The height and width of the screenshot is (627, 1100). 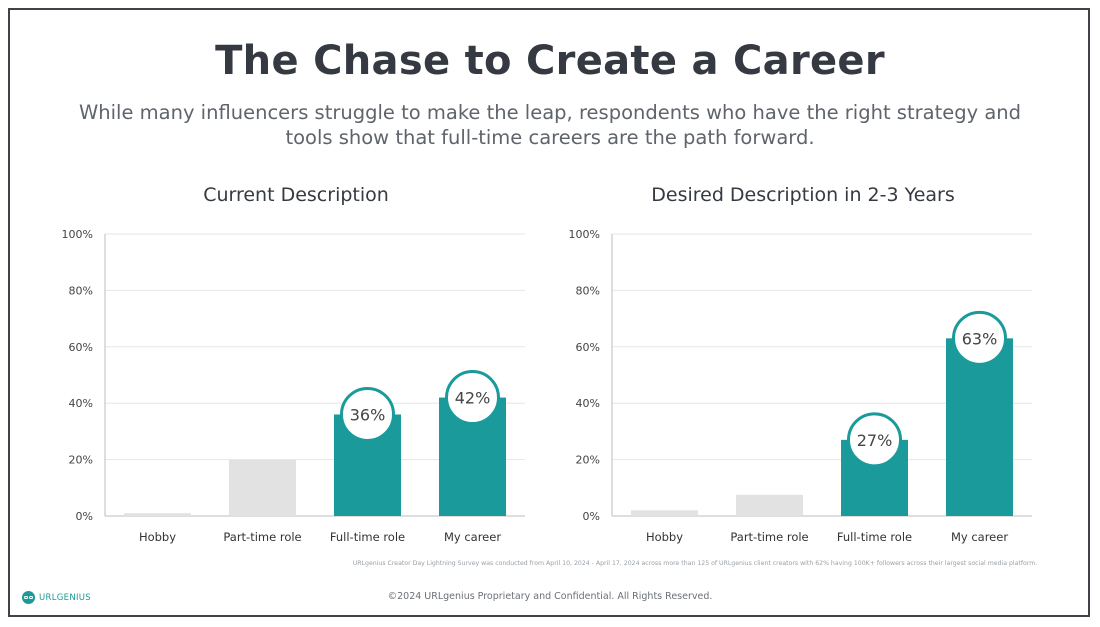 I want to click on chart-title-desired: Desired Description in 2-3 Years, so click(x=803, y=195).